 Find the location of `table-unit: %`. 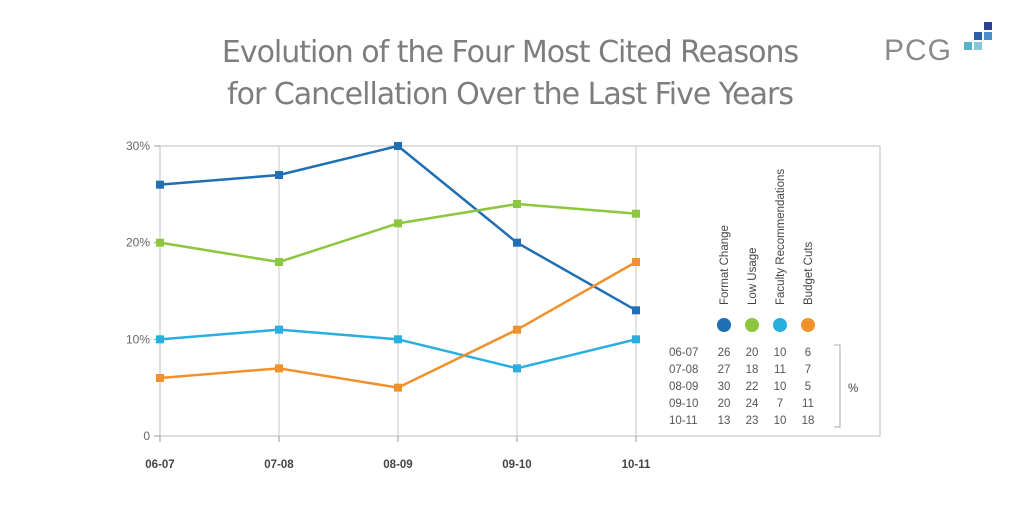

table-unit: % is located at coordinates (853, 389).